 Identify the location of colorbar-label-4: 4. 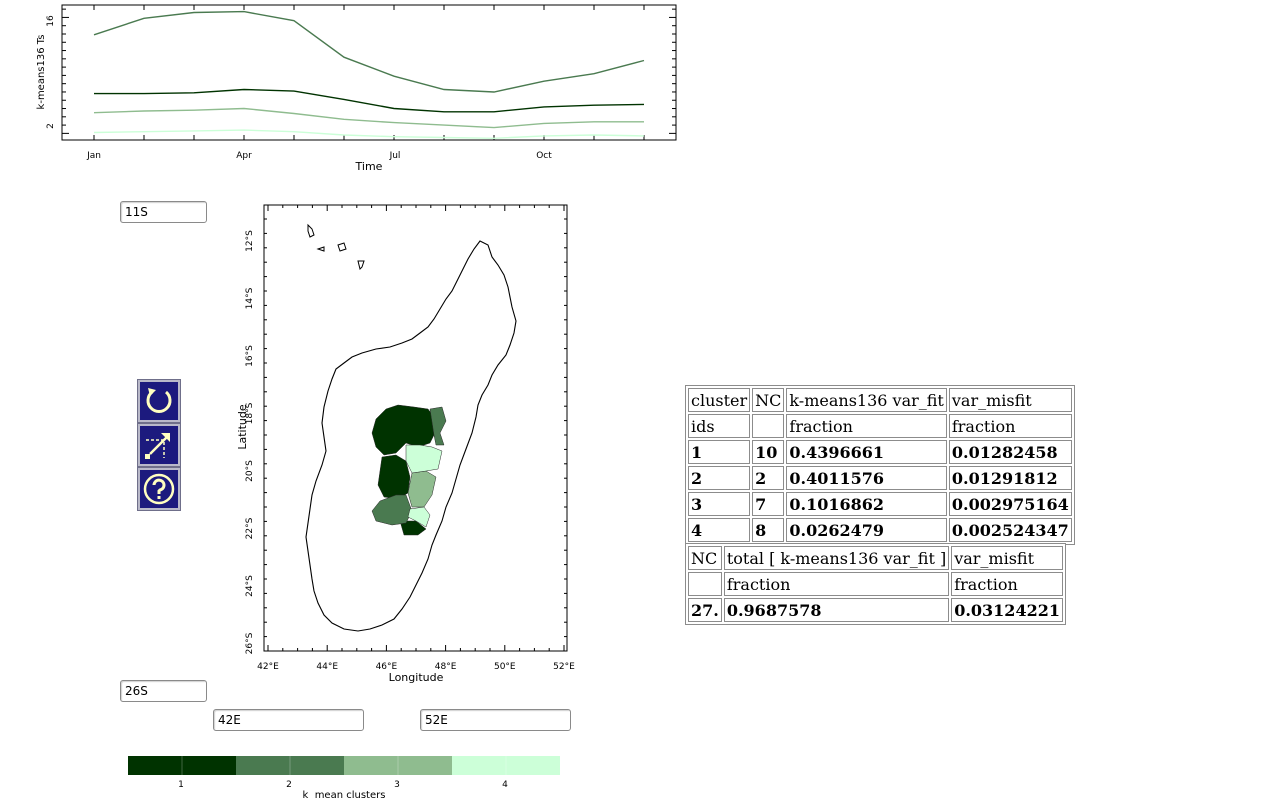
(505, 785).